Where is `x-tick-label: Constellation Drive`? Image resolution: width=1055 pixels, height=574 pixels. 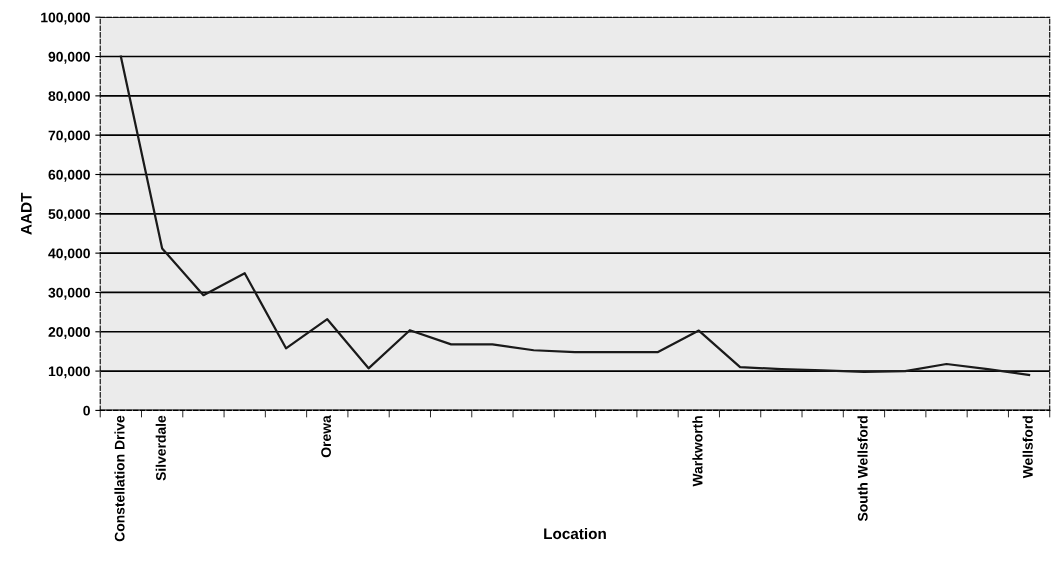 x-tick-label: Constellation Drive is located at coordinates (119, 478).